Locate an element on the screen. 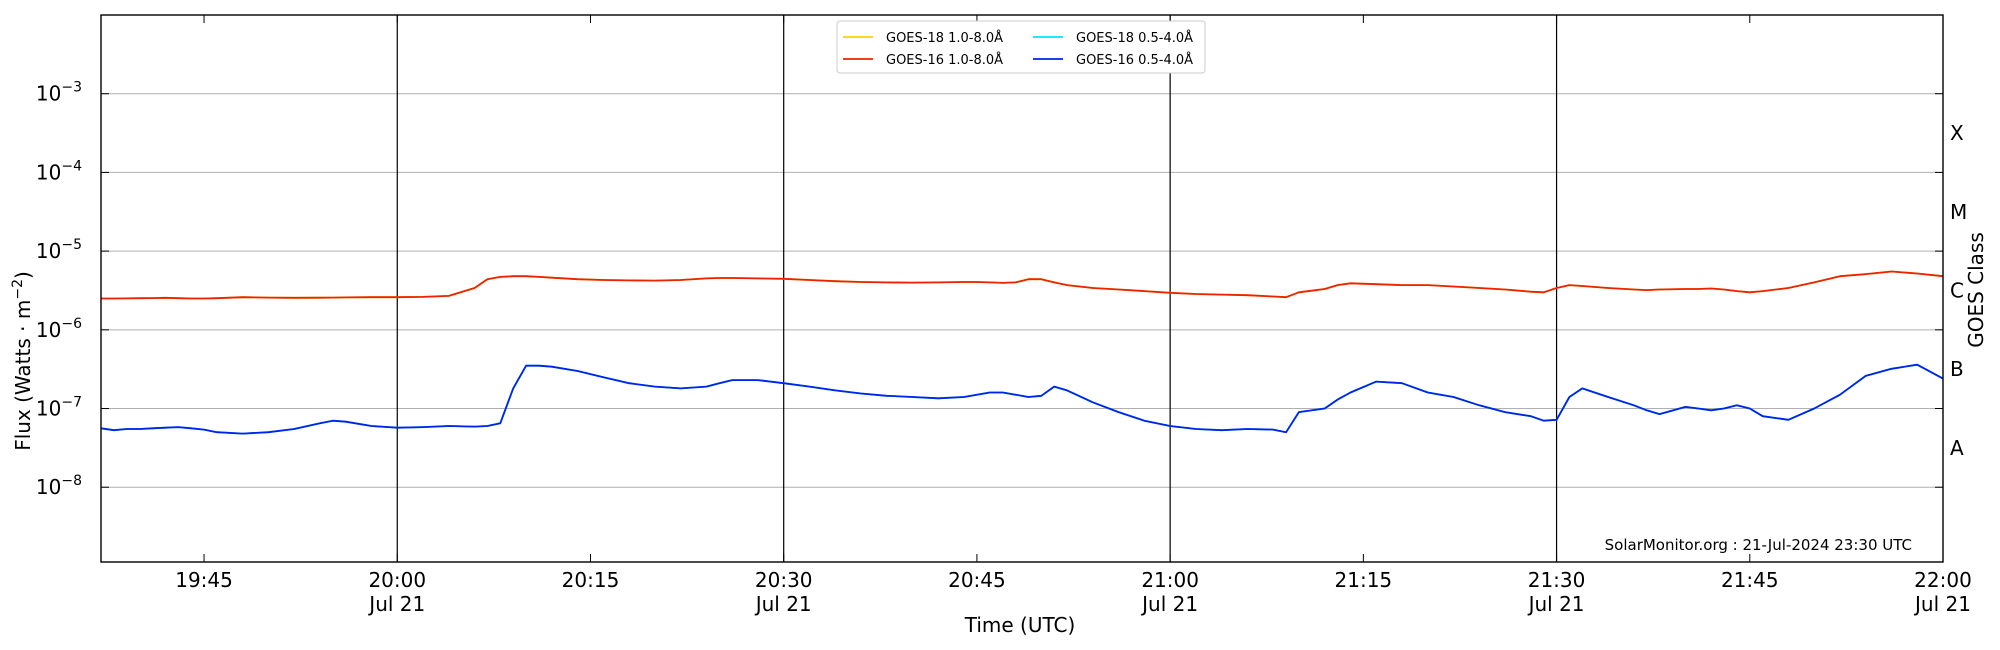  y-tick-label-exponent: −4 is located at coordinates (71, 166).